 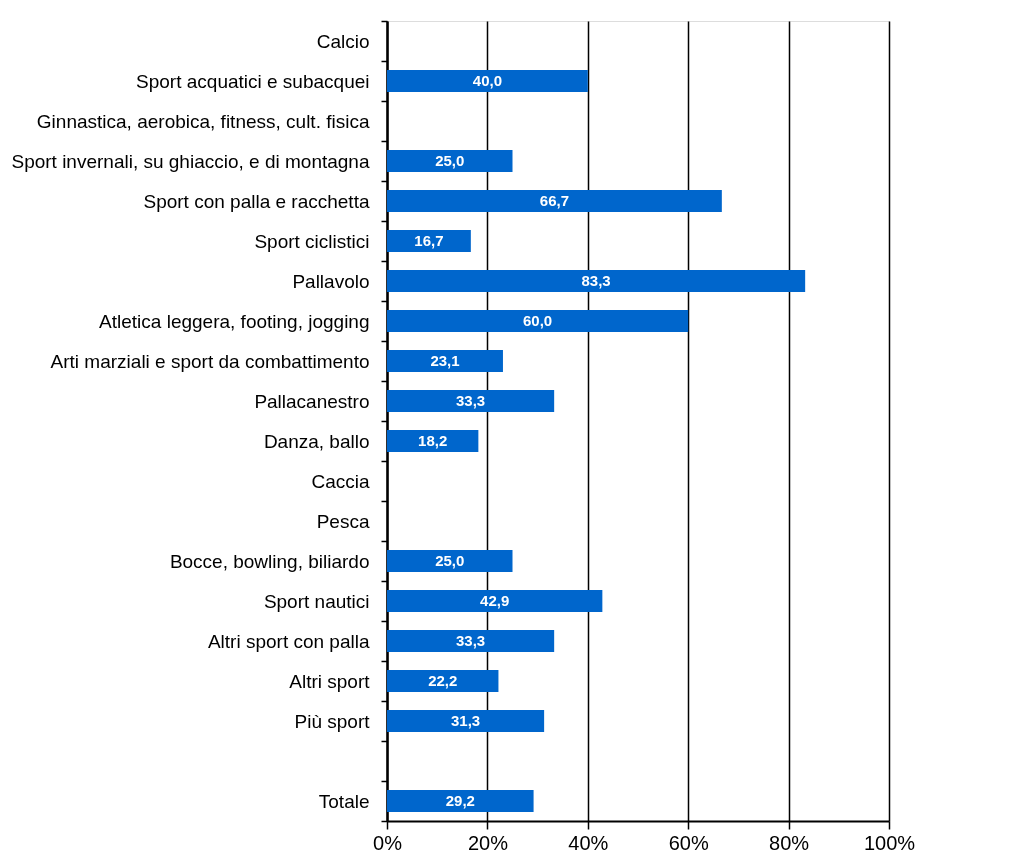 I want to click on y-tick-label: Arti marziali e sport da combattimento, so click(x=210, y=361).